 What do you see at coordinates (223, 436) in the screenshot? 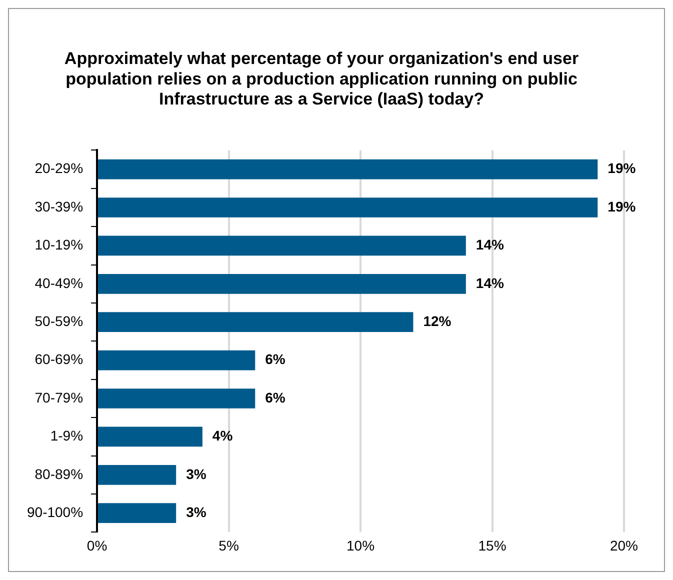
I see `data-label: 4%` at bounding box center [223, 436].